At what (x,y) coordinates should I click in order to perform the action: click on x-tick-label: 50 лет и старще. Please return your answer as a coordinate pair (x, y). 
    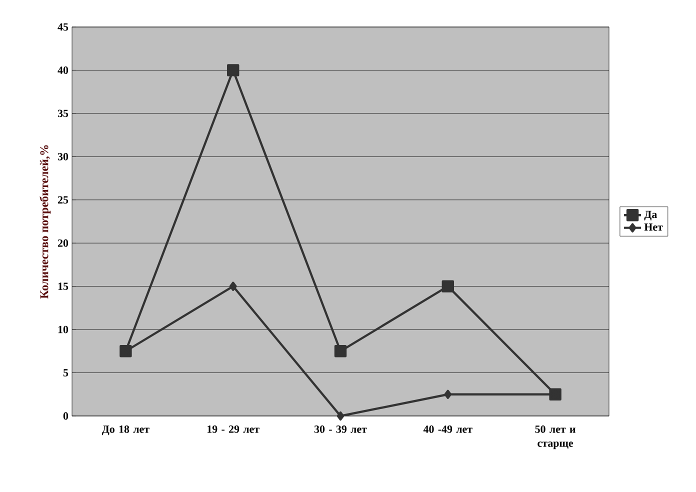
    Looking at the image, I should click on (555, 438).